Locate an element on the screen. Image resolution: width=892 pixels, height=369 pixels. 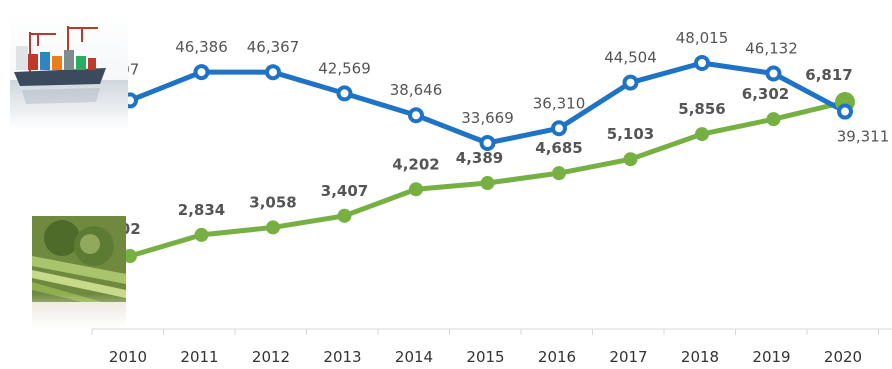
x-tick-label: 2010 is located at coordinates (128, 357).